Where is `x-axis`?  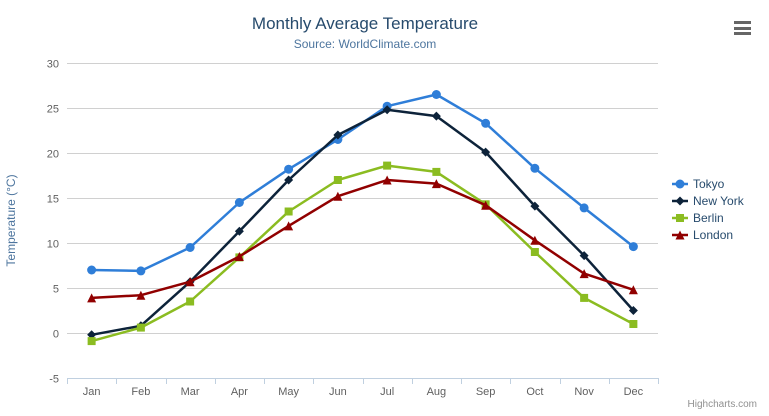 x-axis is located at coordinates (363, 381).